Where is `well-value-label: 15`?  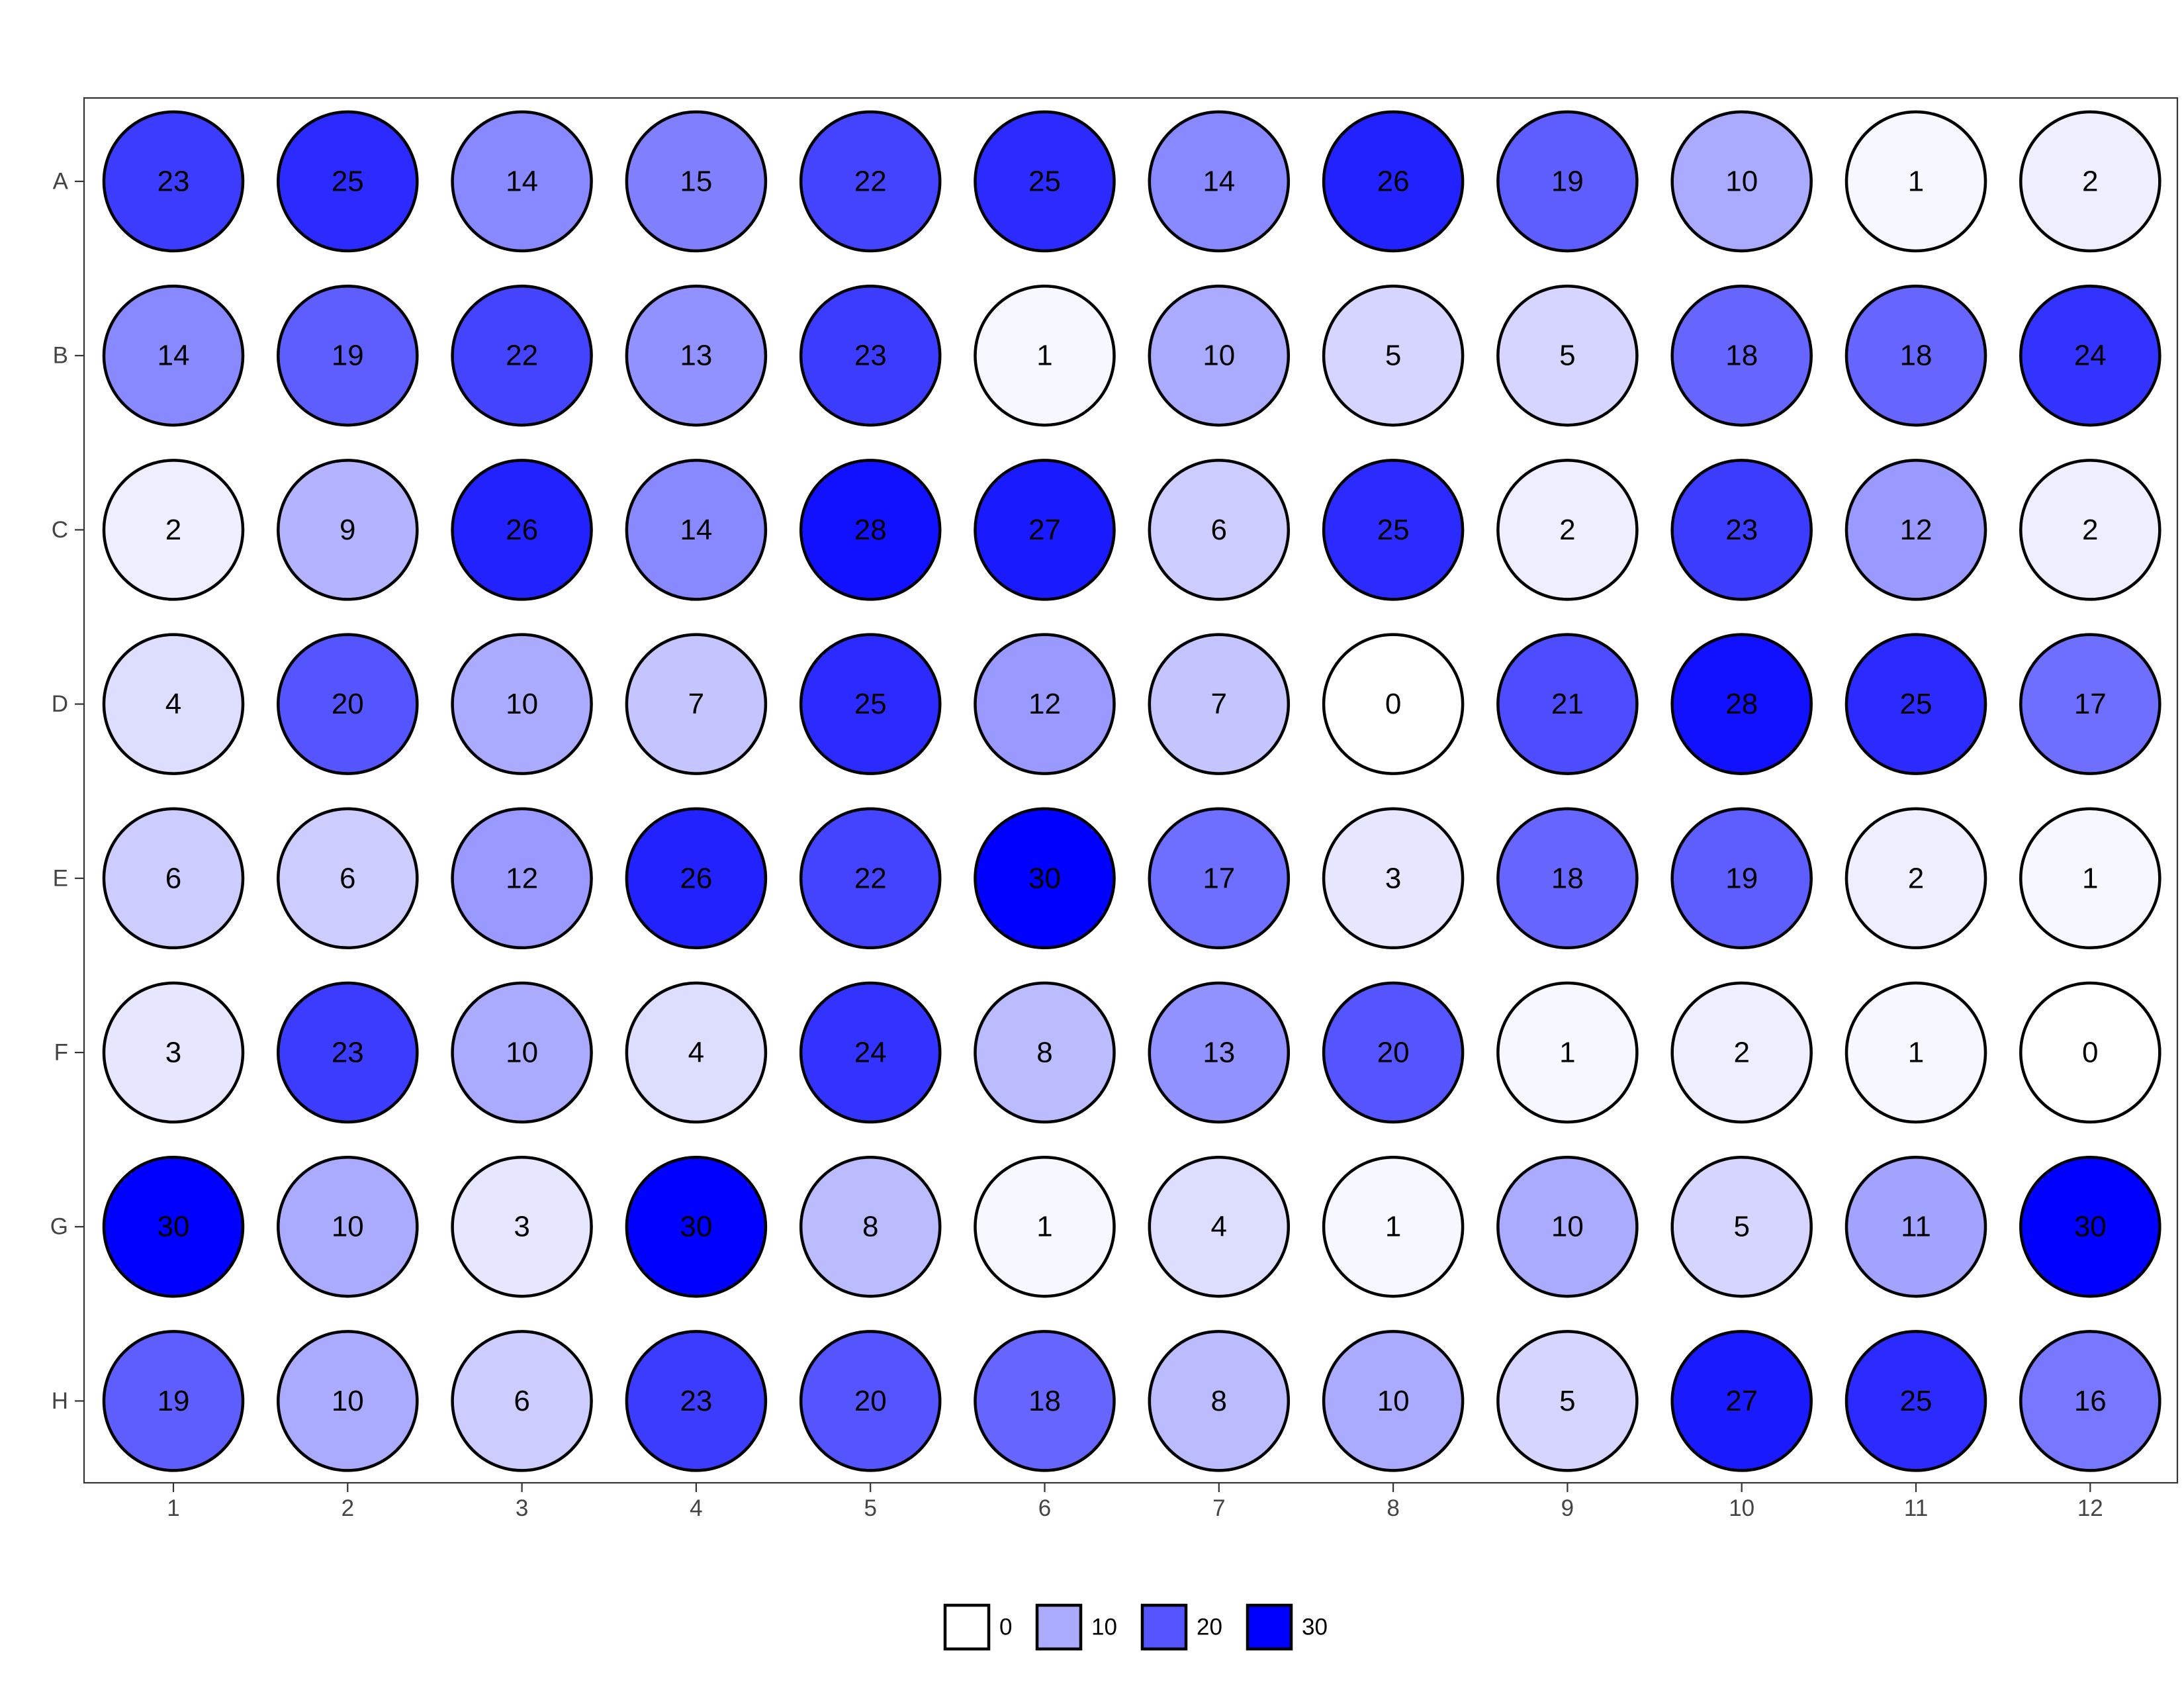
well-value-label: 15 is located at coordinates (696, 181).